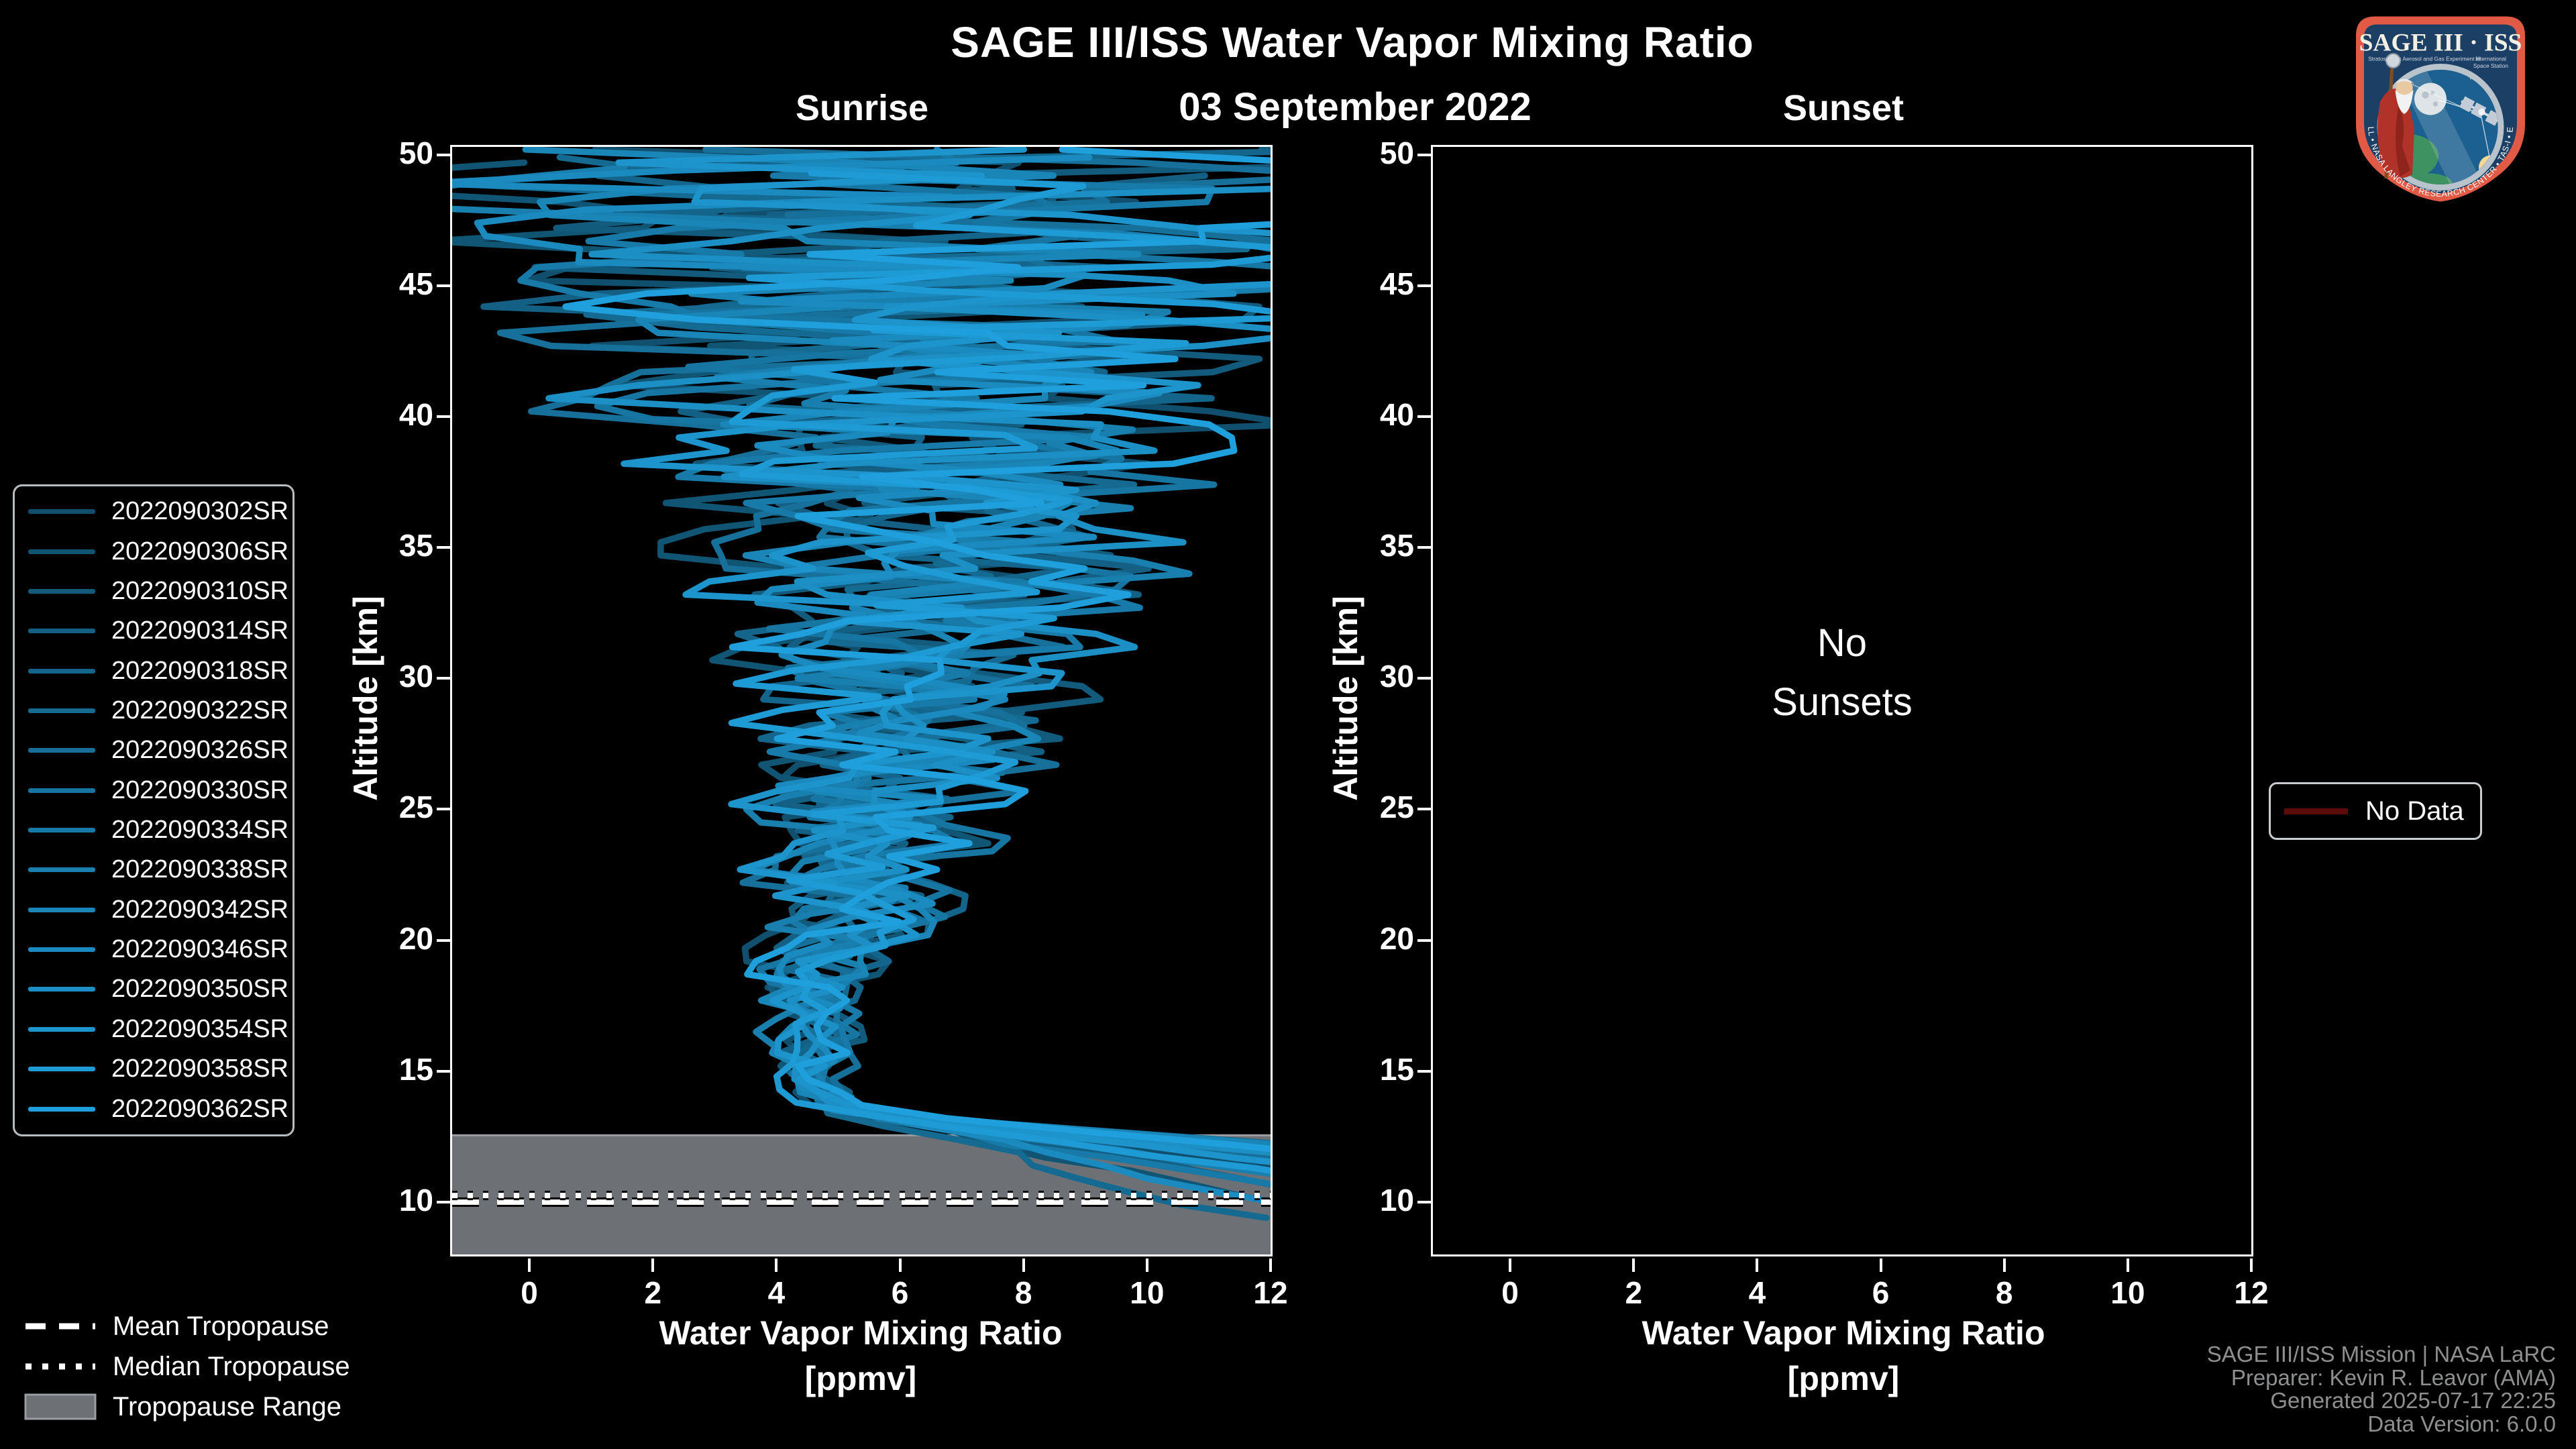 This screenshot has width=2576, height=1449. I want to click on event-legend-row: 2022090326SR, so click(153, 750).